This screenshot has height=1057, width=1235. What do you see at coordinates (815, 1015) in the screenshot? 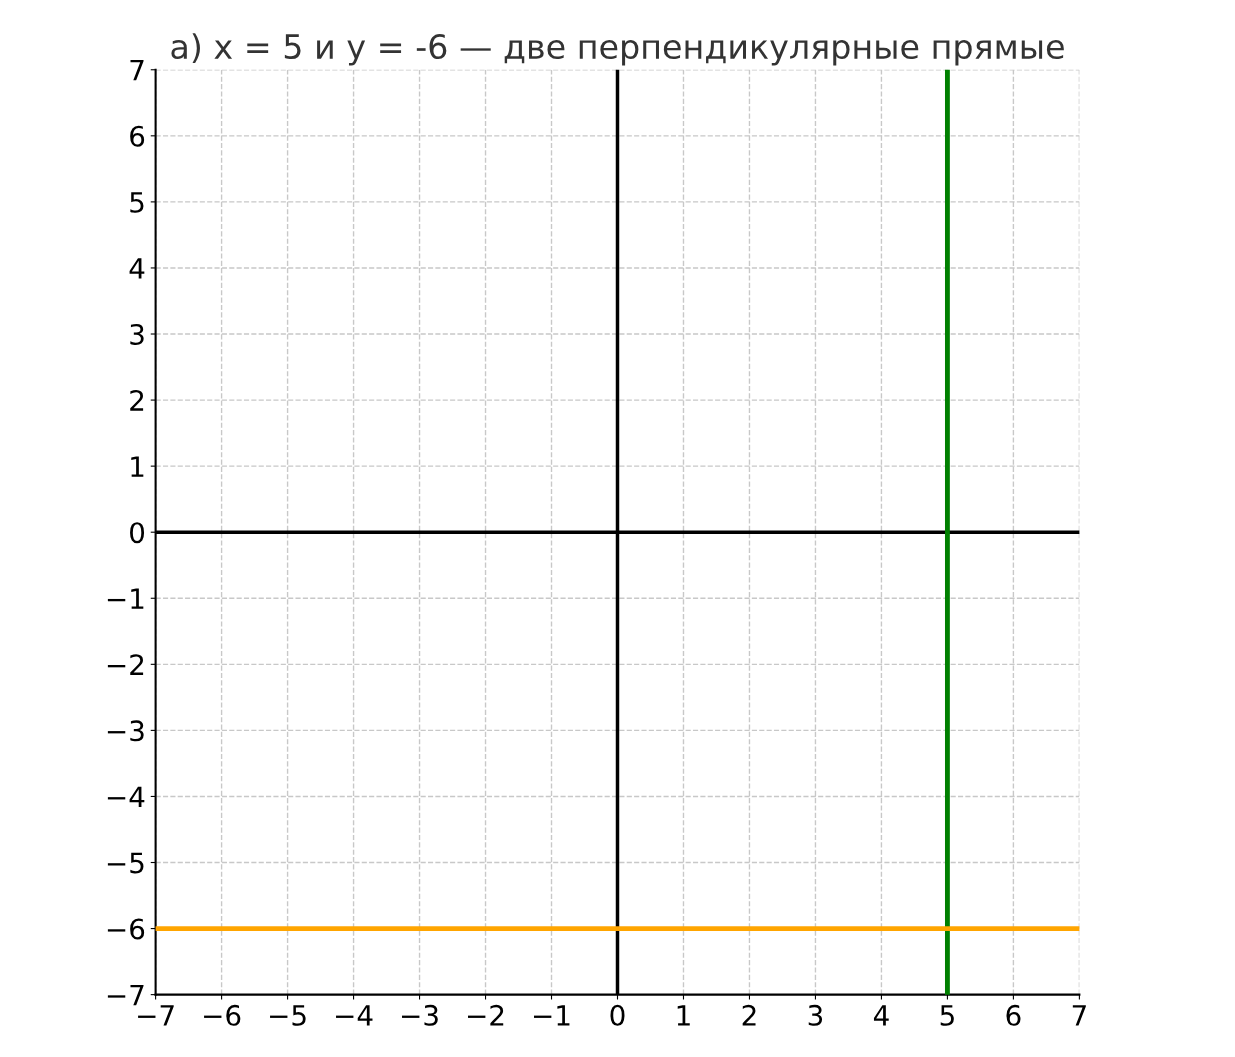
I see `x-tick-label: 3` at bounding box center [815, 1015].